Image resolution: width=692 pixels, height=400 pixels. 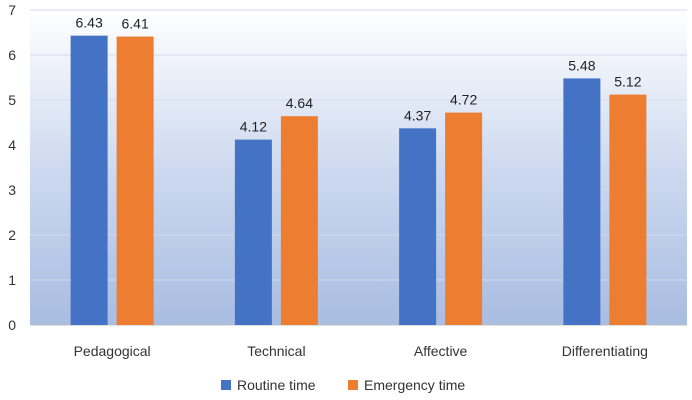 I want to click on bar-emergency-time-differentiating, so click(x=628, y=209).